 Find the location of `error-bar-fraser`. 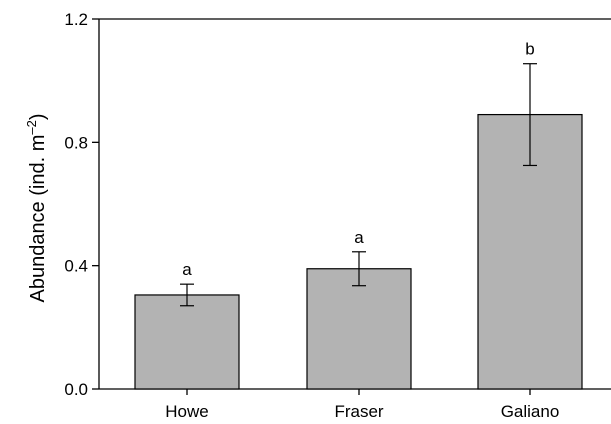

error-bar-fraser is located at coordinates (359, 269).